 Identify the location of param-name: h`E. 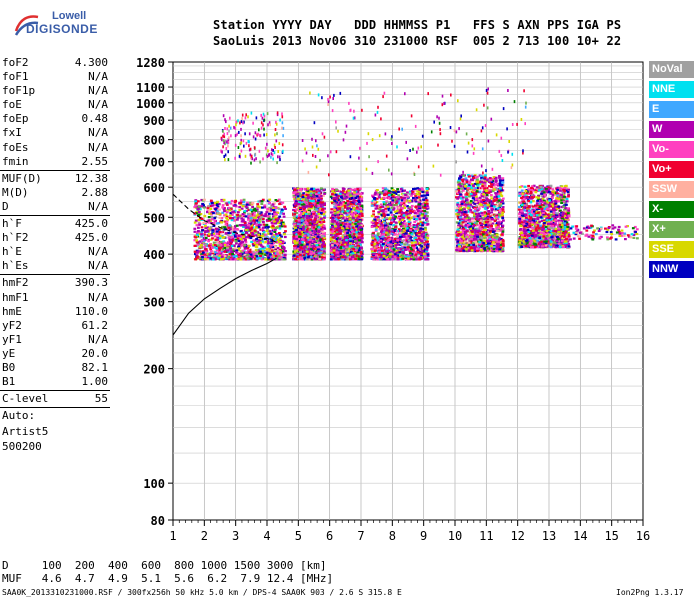
(12, 252).